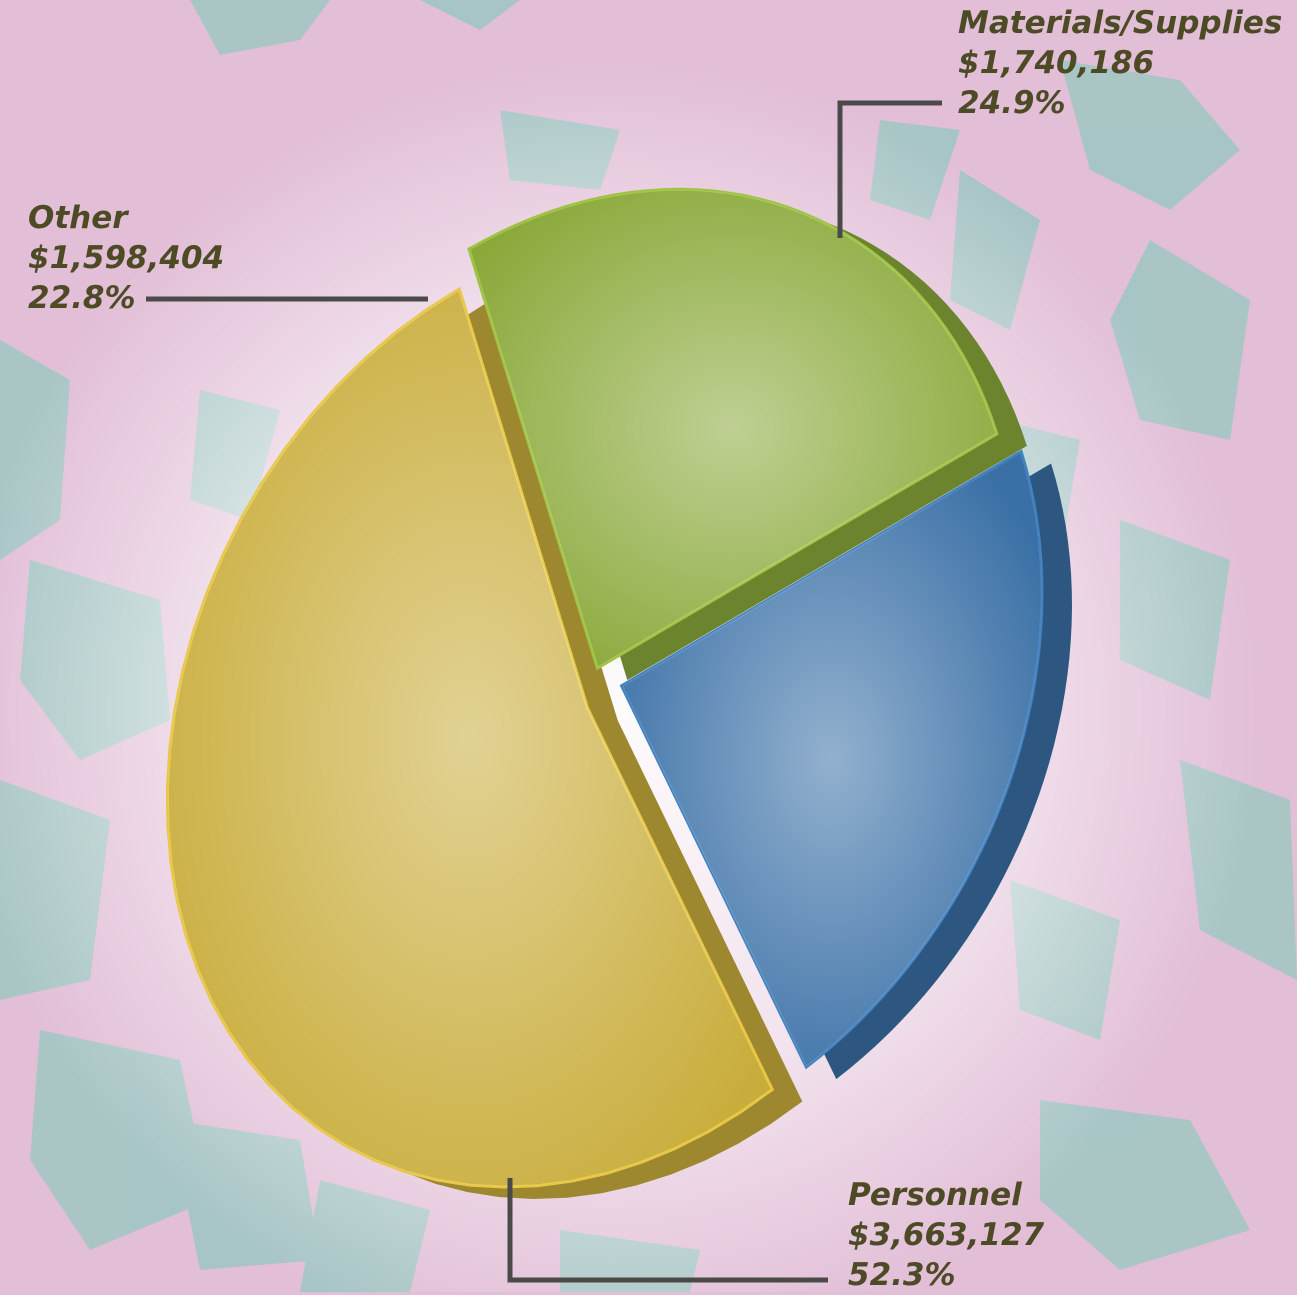 This screenshot has height=1295, width=1297. What do you see at coordinates (889, 169) in the screenshot?
I see `leader-line-materials` at bounding box center [889, 169].